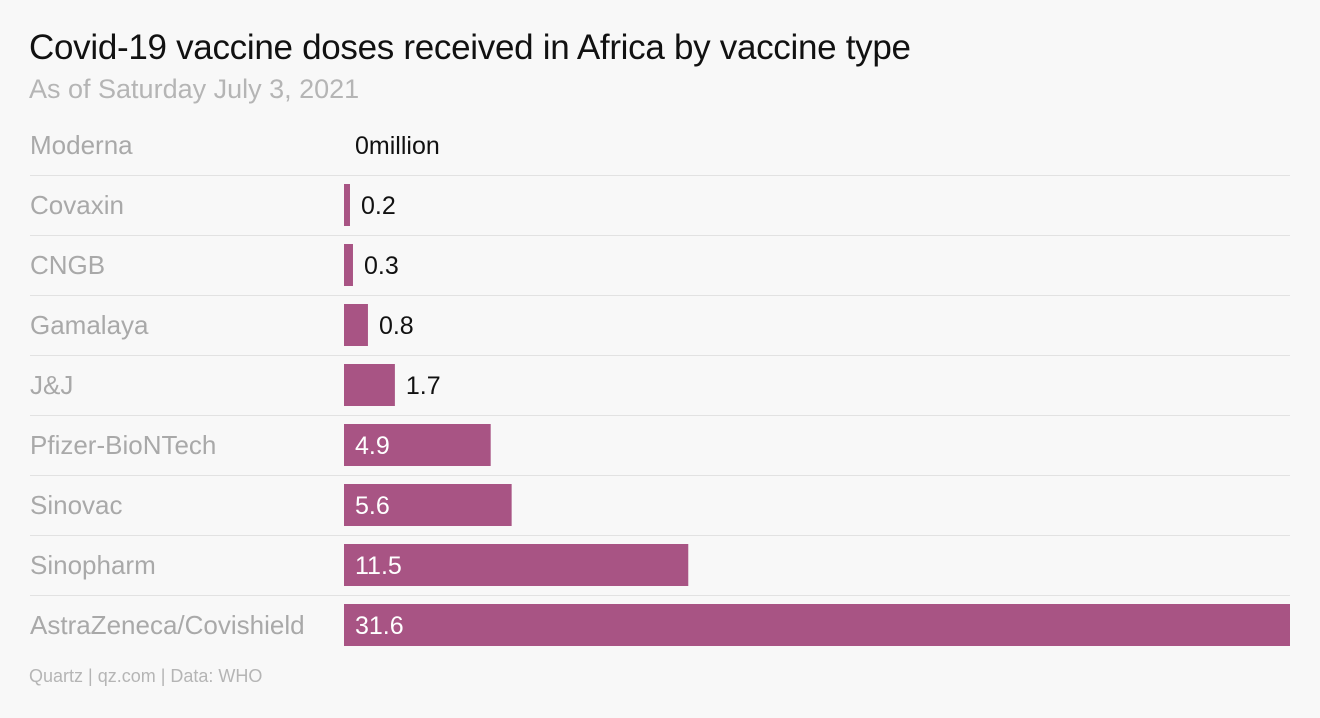 The height and width of the screenshot is (718, 1320). I want to click on value-label: 0.3, so click(381, 266).